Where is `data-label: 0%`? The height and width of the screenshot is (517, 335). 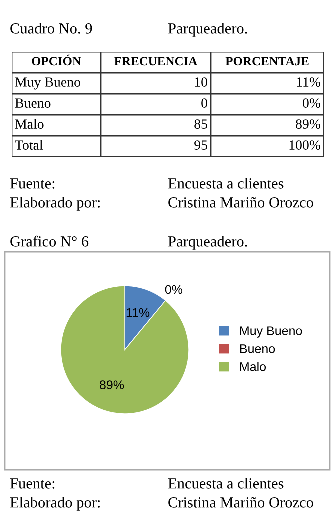 data-label: 0% is located at coordinates (312, 103).